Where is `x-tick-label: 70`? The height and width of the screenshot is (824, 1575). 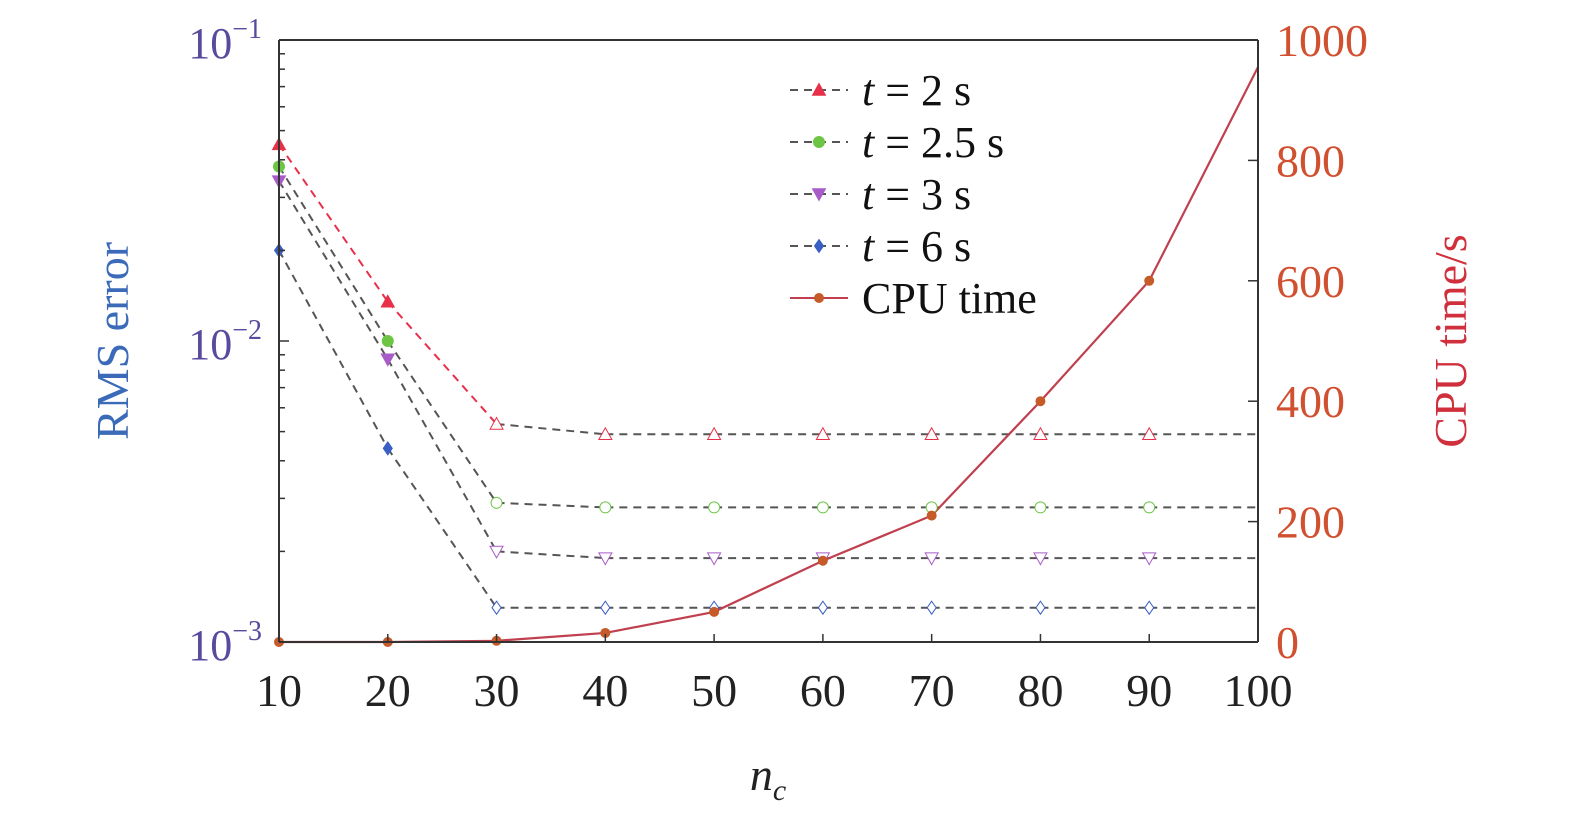 x-tick-label: 70 is located at coordinates (932, 690).